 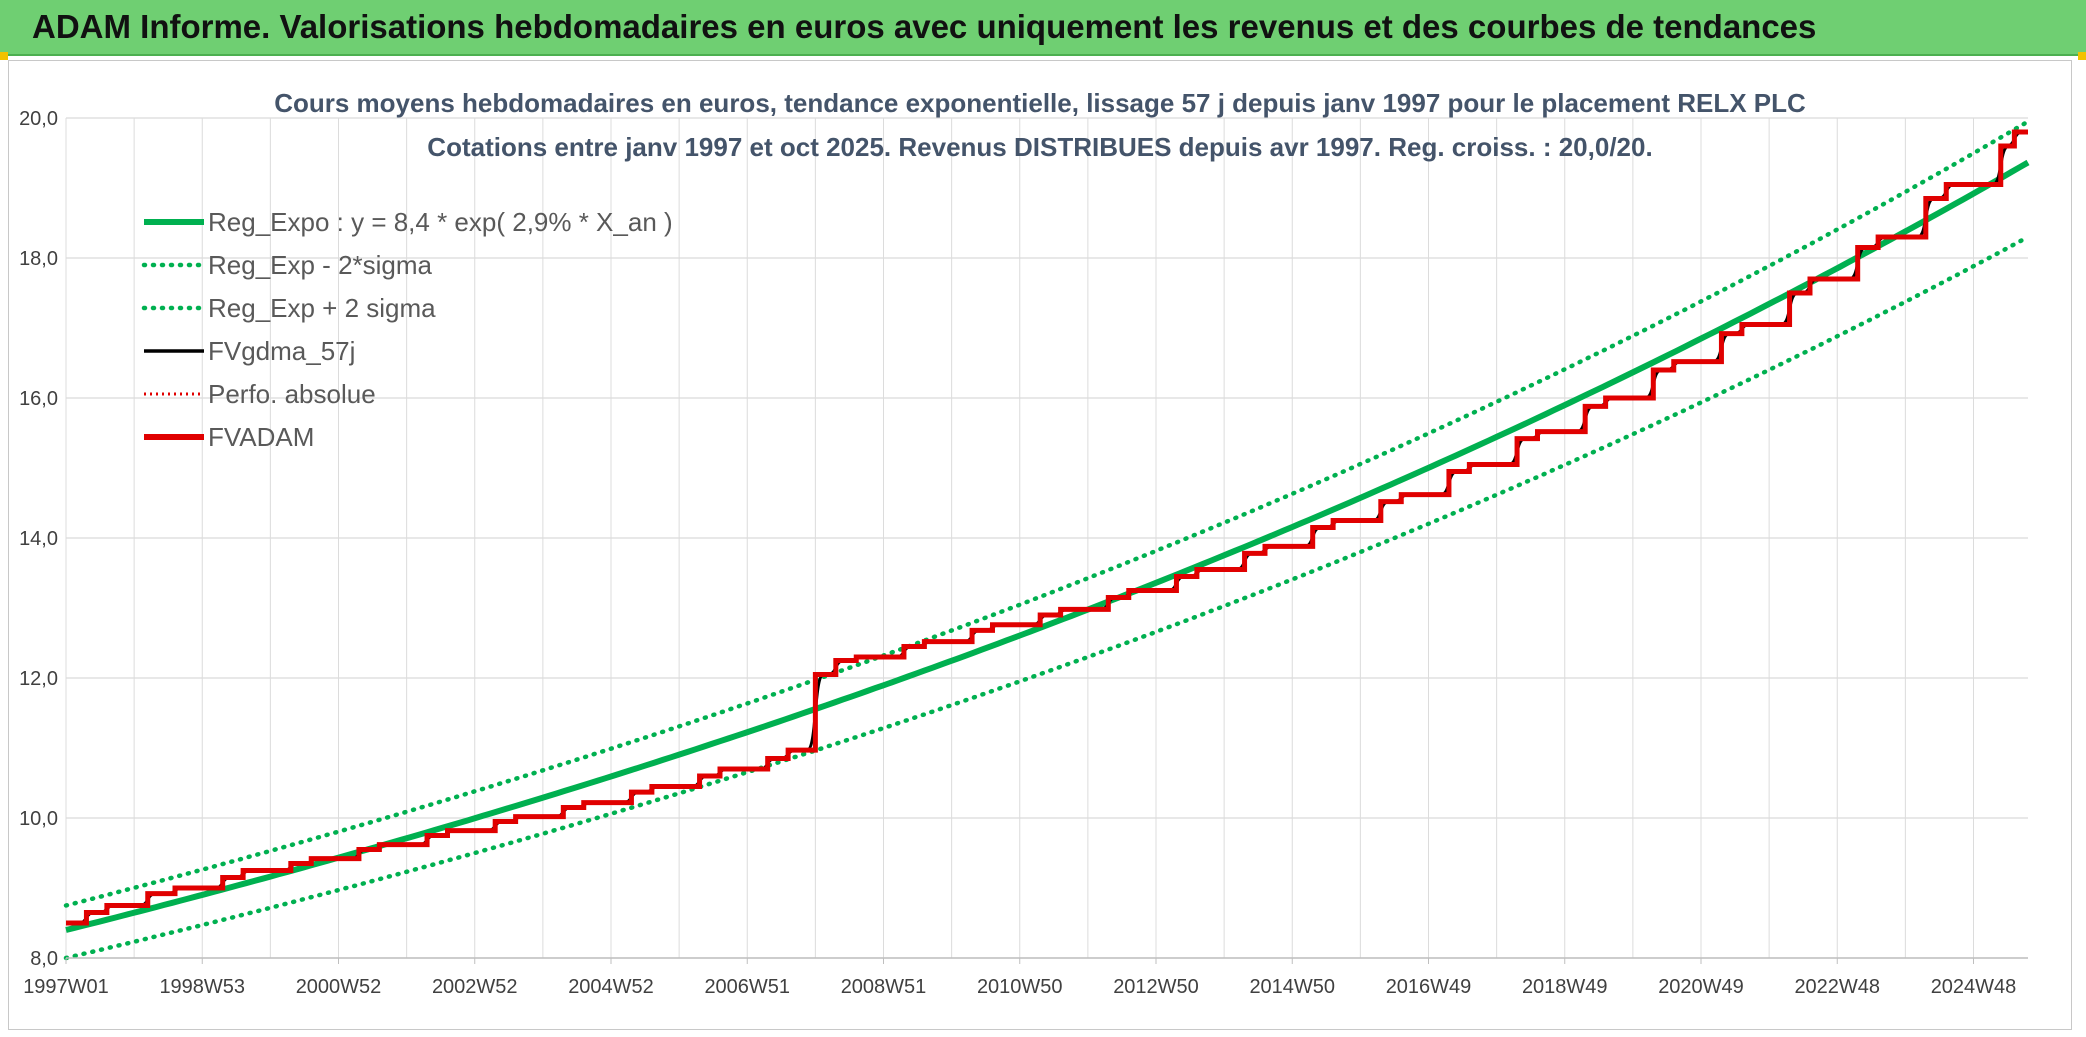 I want to click on x-tick-label: 1997W01, so click(x=66, y=987).